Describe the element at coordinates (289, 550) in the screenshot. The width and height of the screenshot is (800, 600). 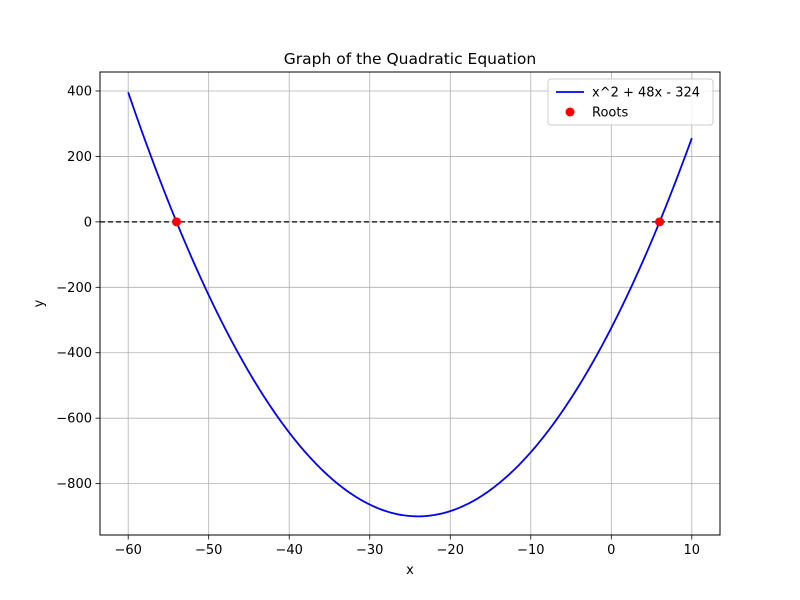
I see `x-tick-label: −40` at that location.